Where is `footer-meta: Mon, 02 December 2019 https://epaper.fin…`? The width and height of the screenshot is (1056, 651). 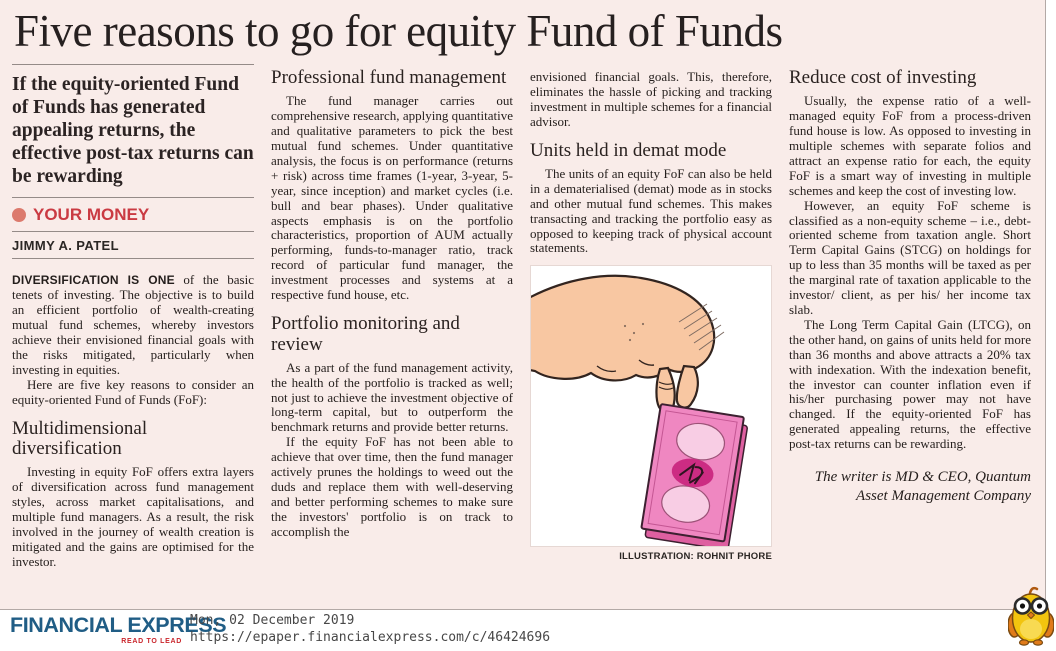
footer-meta: Mon, 02 December 2019 https://epaper.fin… is located at coordinates (370, 629).